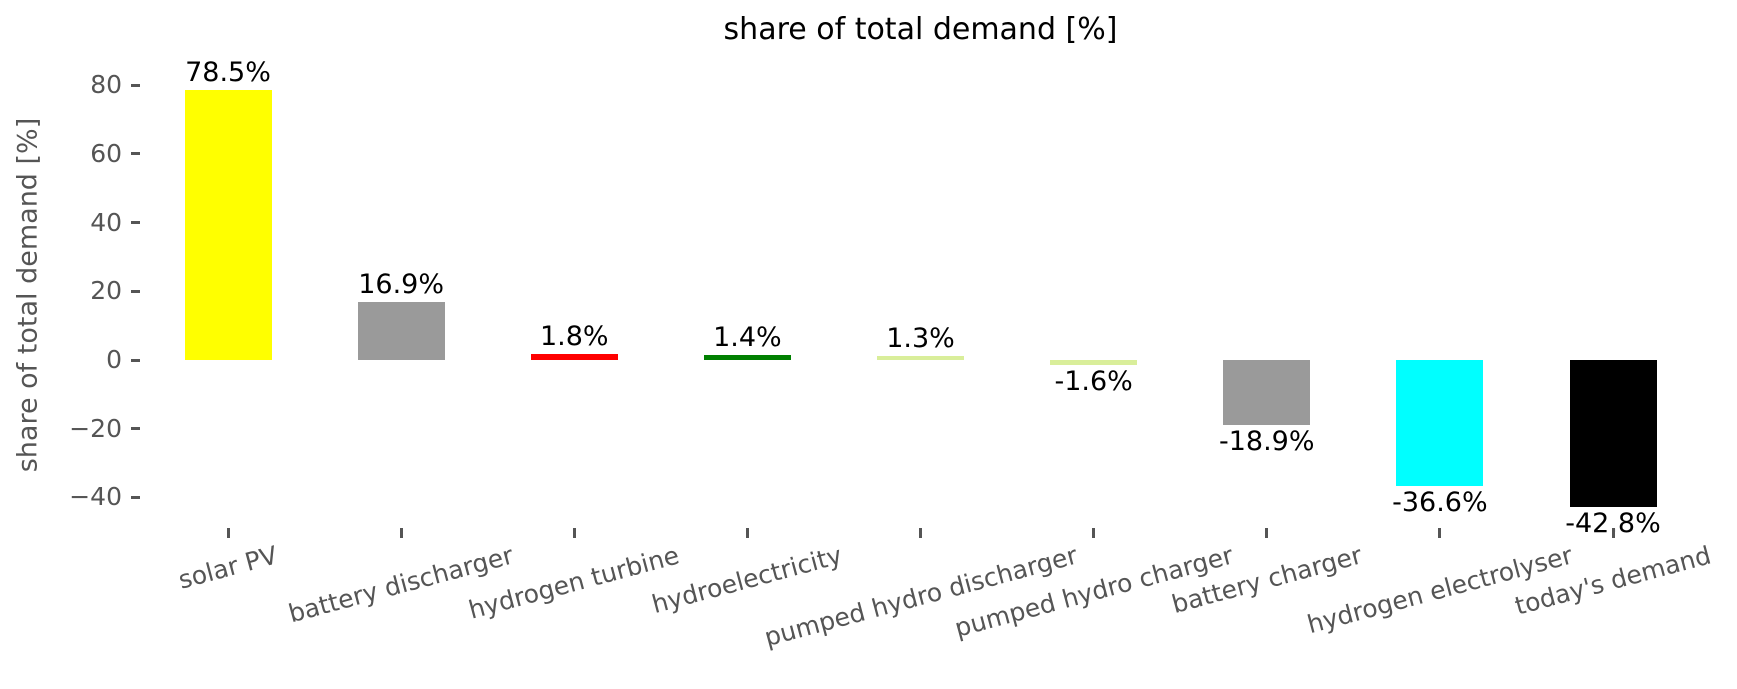  I want to click on x-tick-label-solar-pv: solar PV, so click(228, 567).